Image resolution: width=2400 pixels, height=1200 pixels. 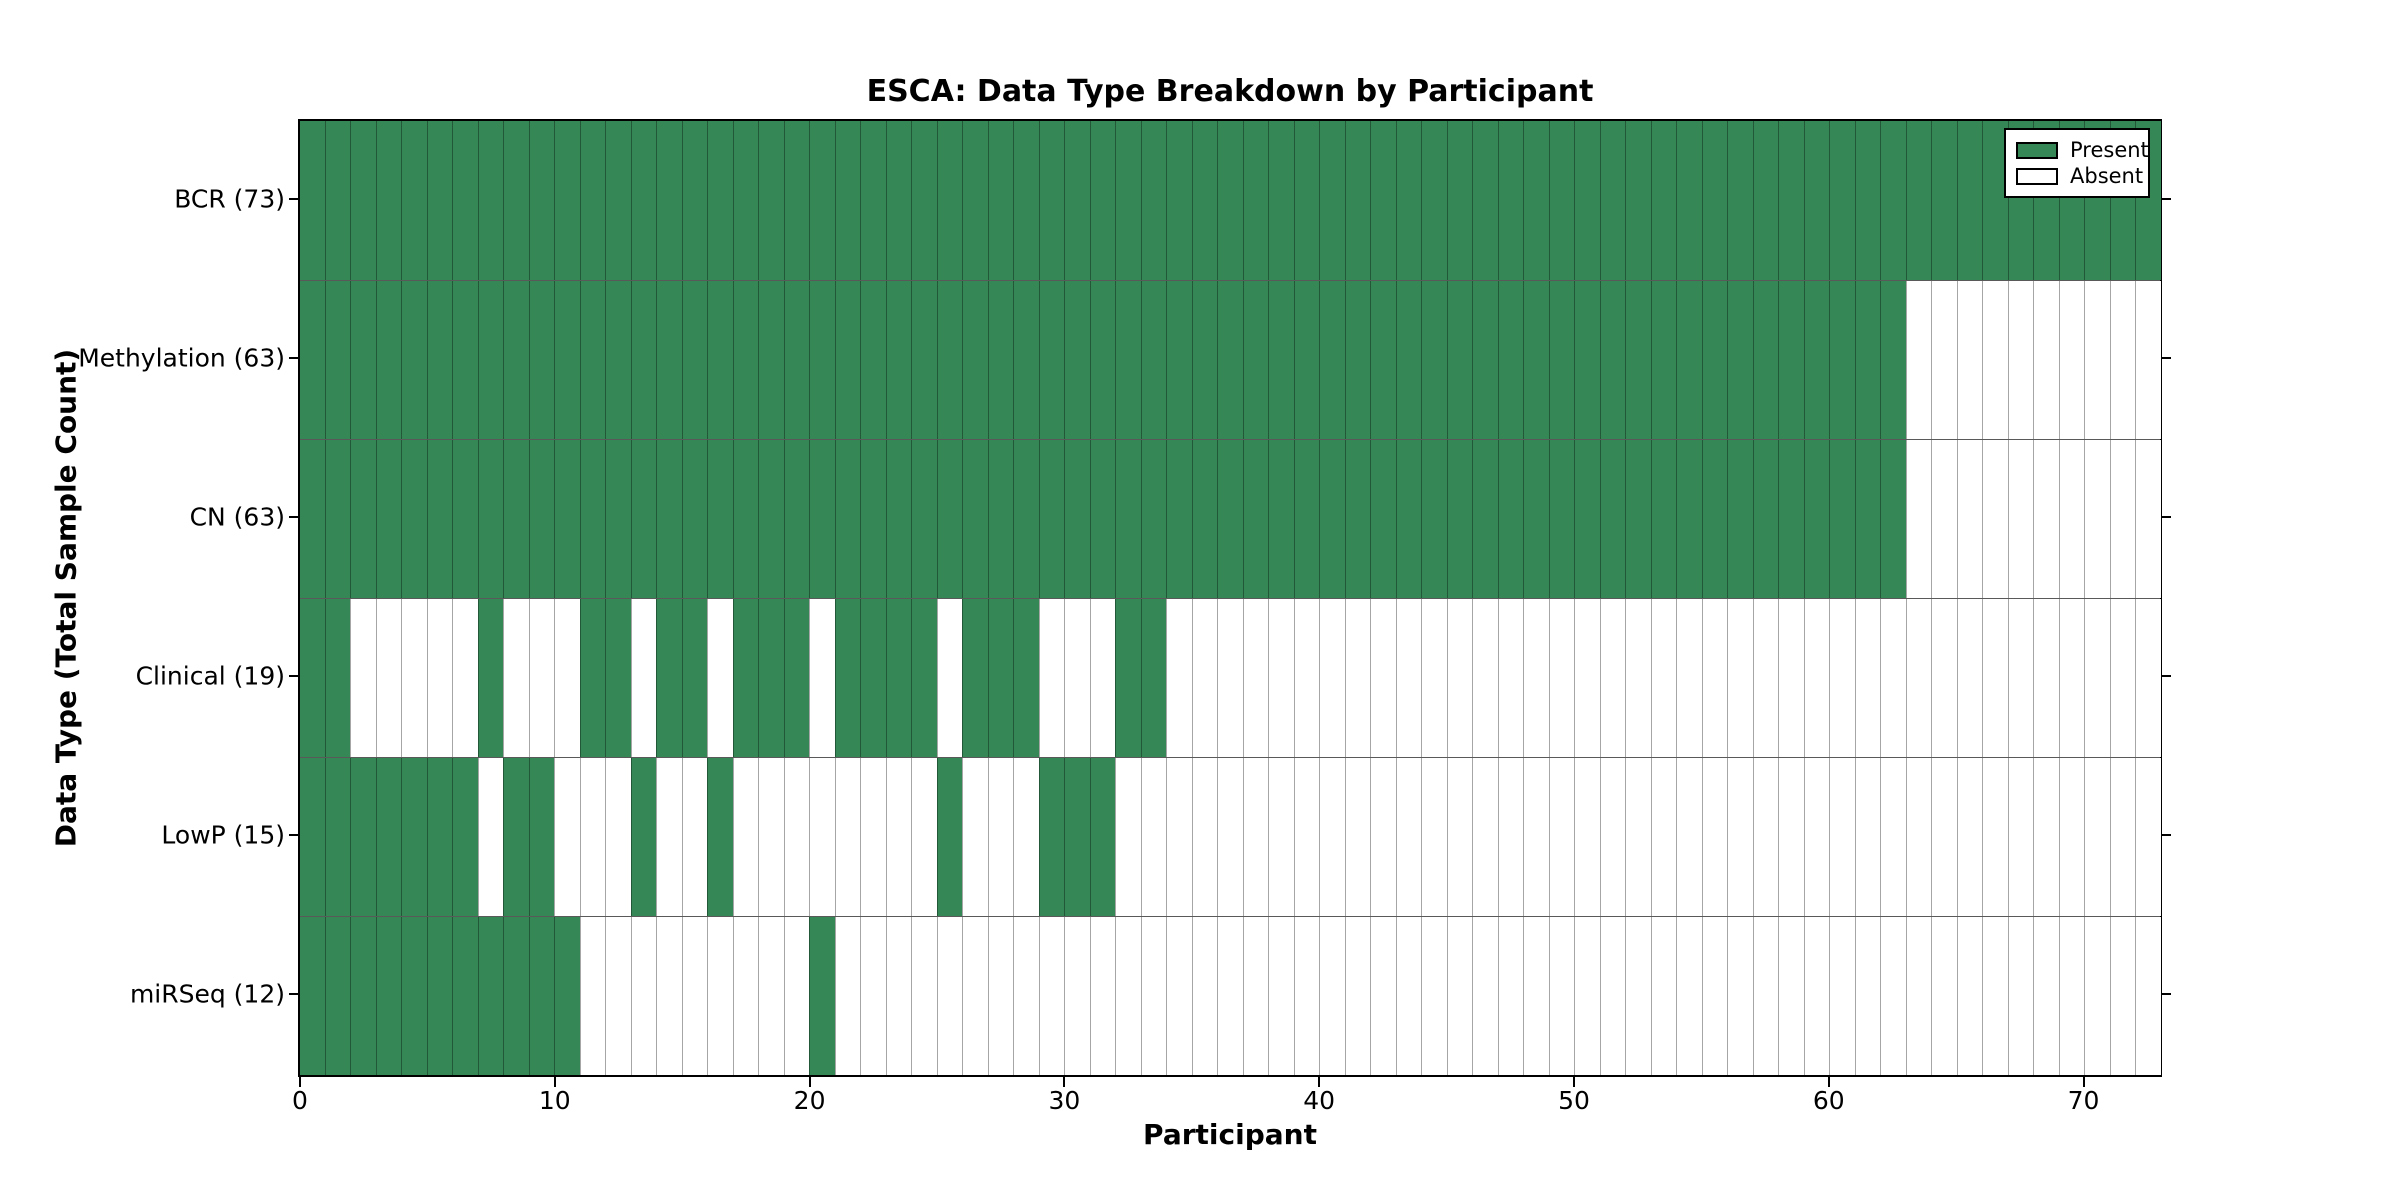 I want to click on x-tick-label: 50, so click(x=1574, y=1100).